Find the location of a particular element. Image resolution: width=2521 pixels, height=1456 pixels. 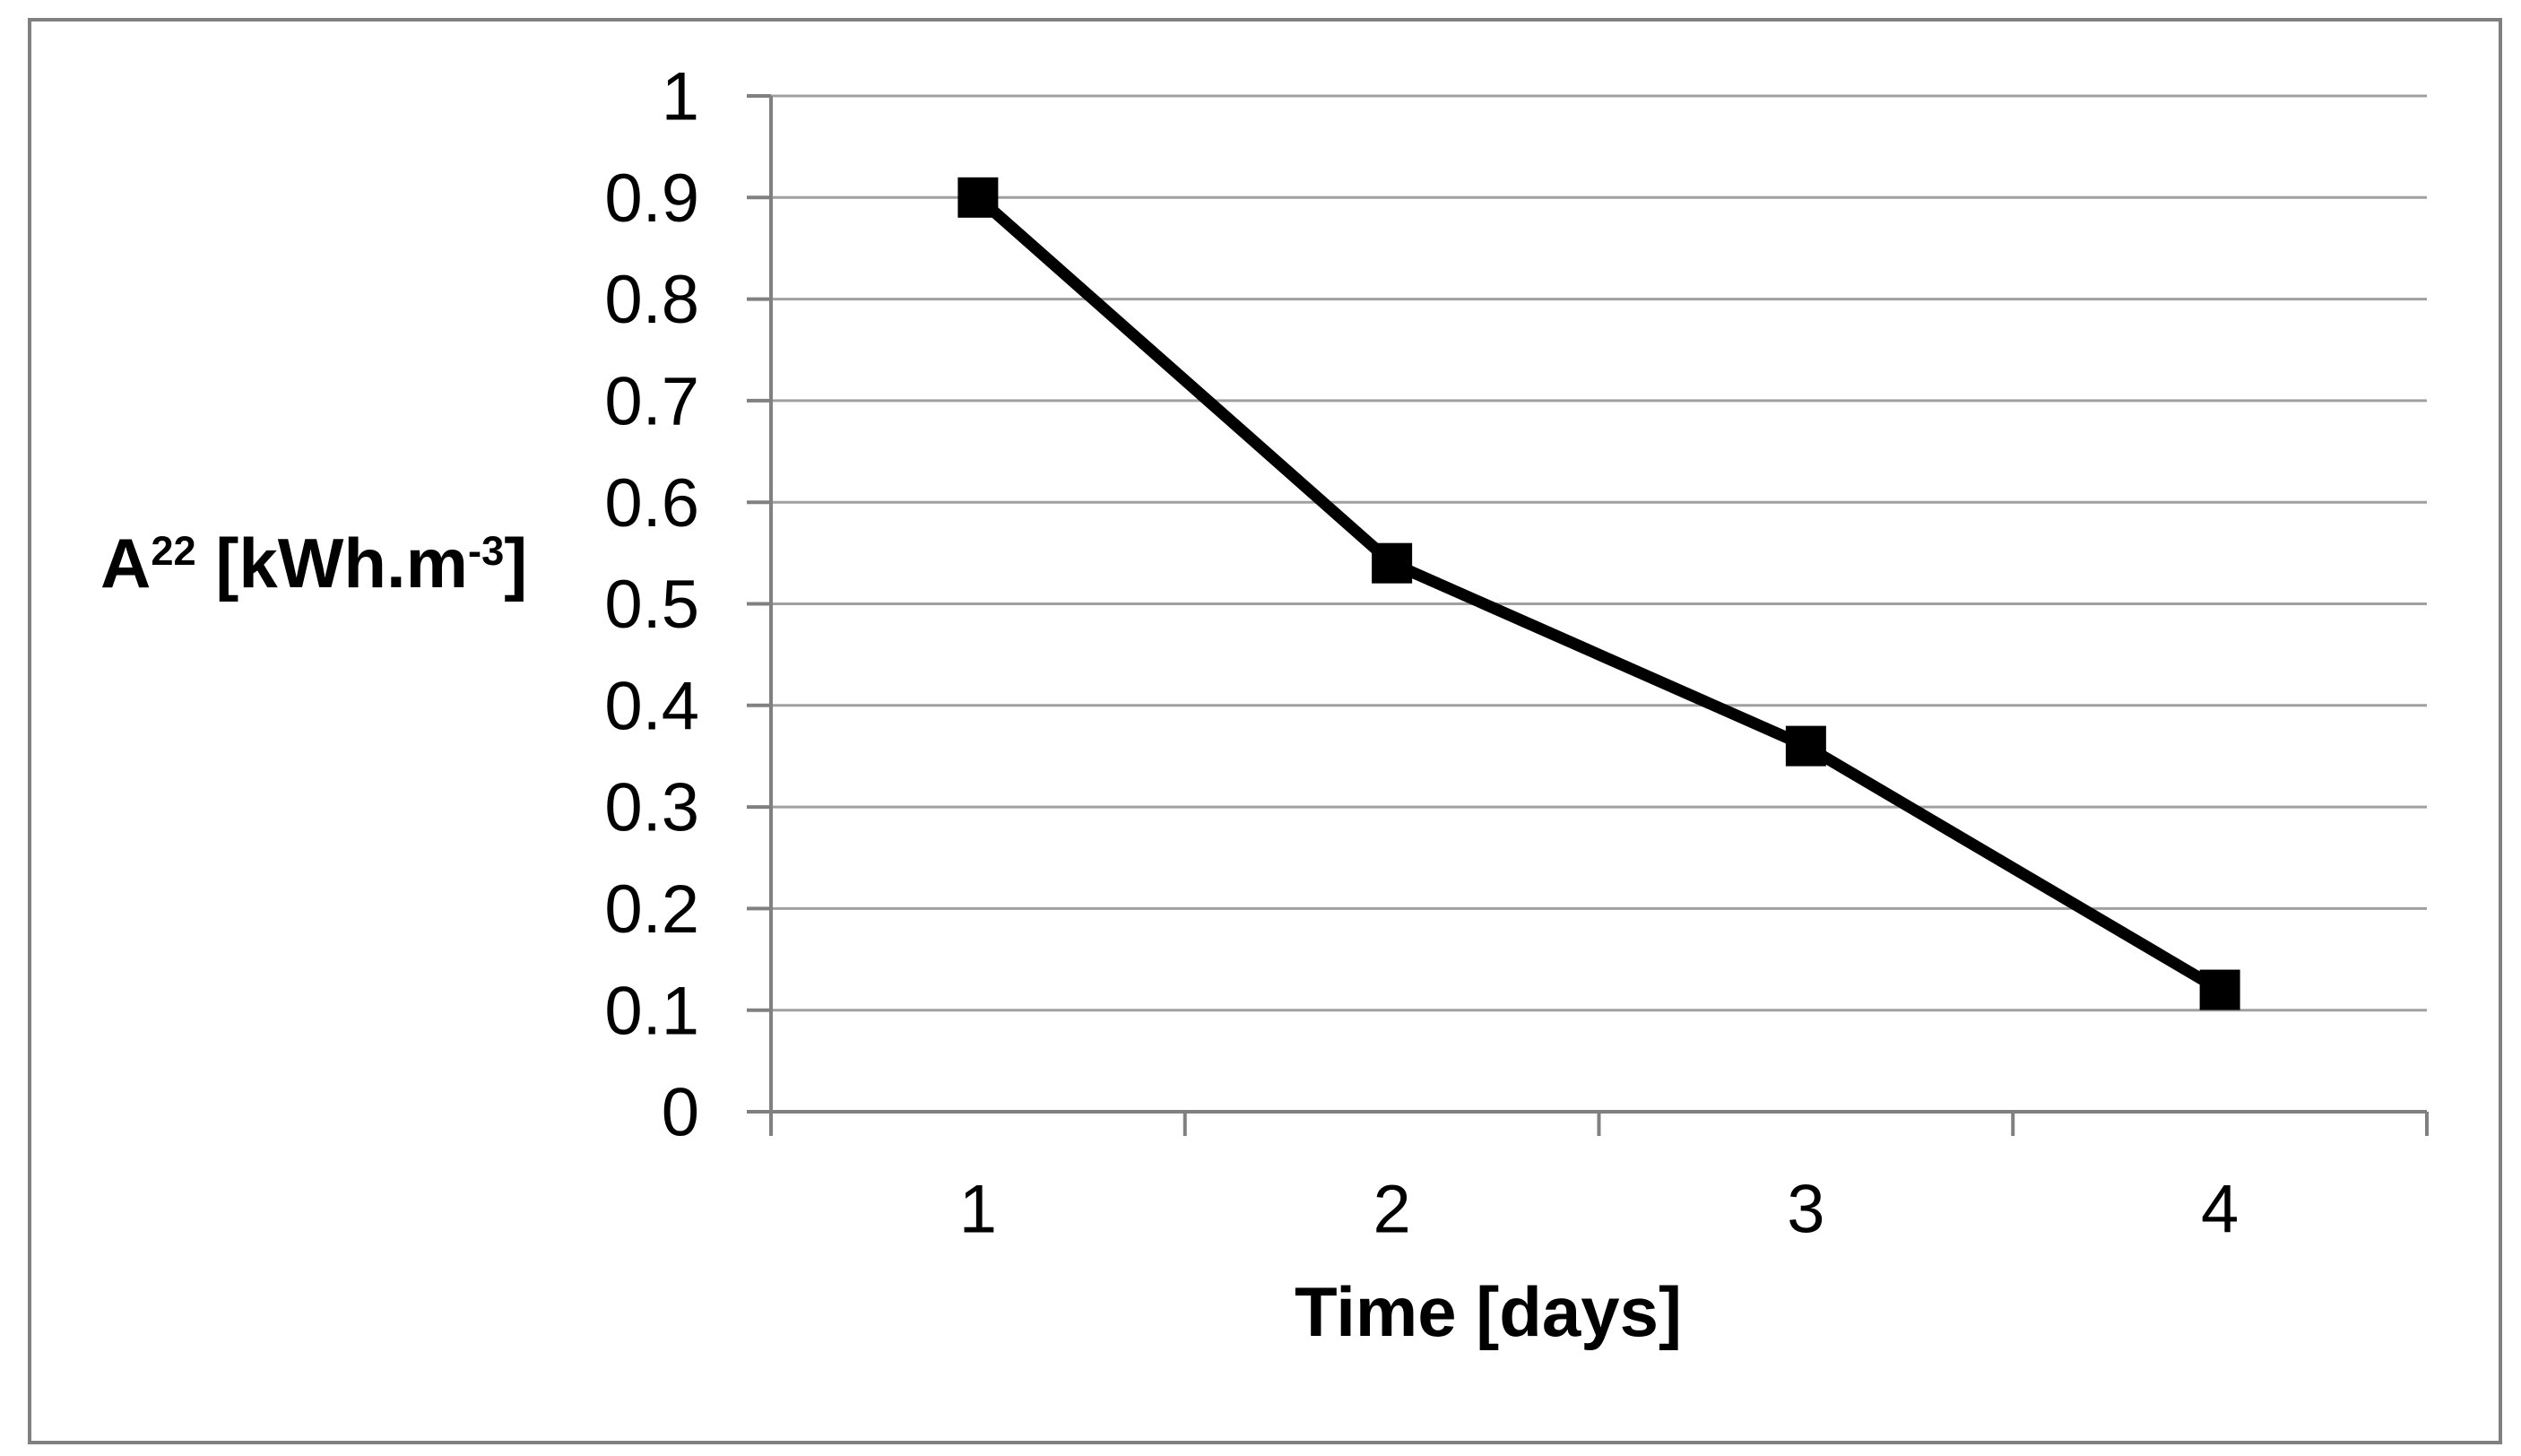

x-tick-label: 3 is located at coordinates (1805, 1210).